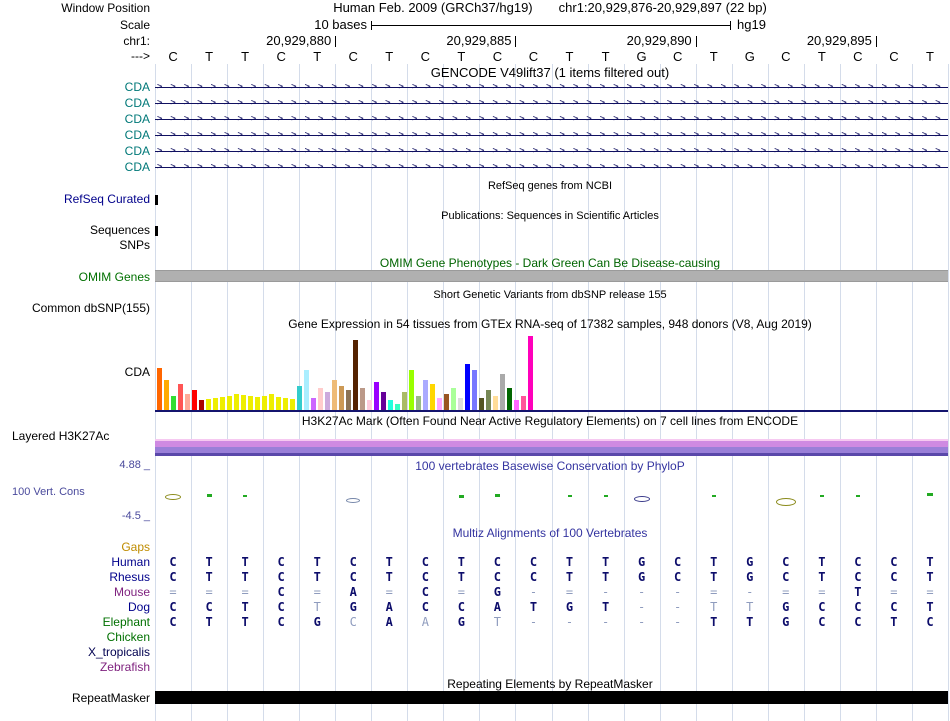 The height and width of the screenshot is (721, 950). I want to click on repeatmasker-element-bar, so click(551, 697).